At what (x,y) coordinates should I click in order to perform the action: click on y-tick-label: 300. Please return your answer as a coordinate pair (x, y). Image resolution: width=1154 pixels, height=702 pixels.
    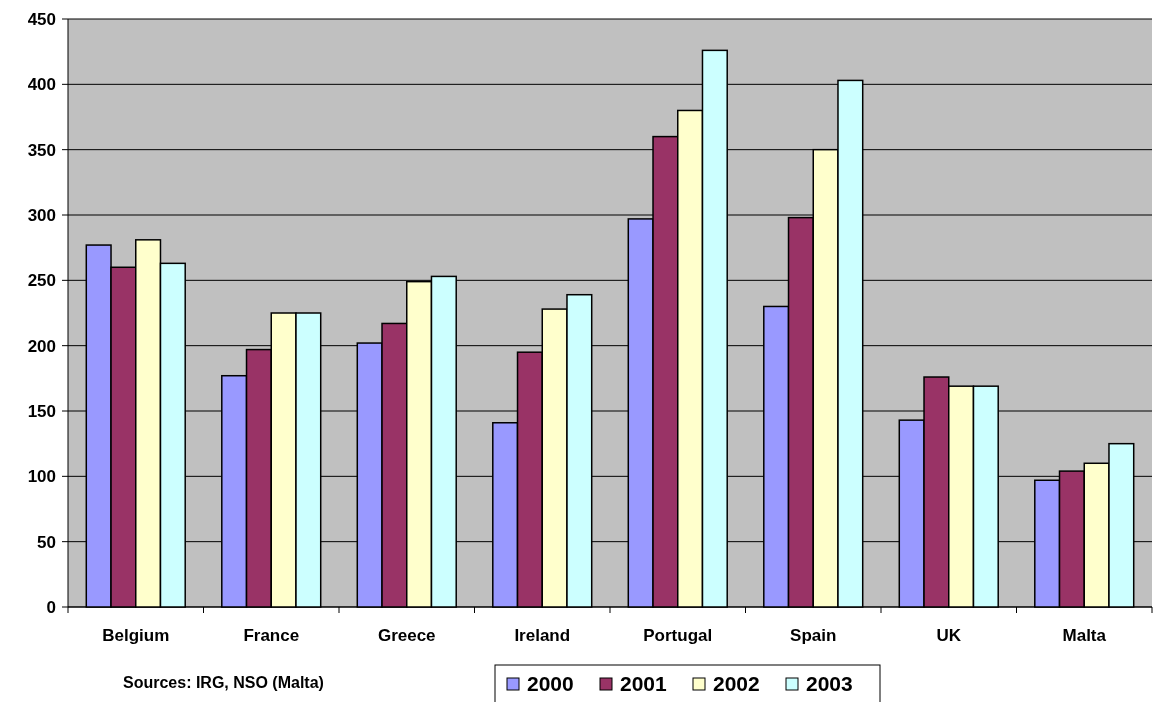
    Looking at the image, I should click on (41, 215).